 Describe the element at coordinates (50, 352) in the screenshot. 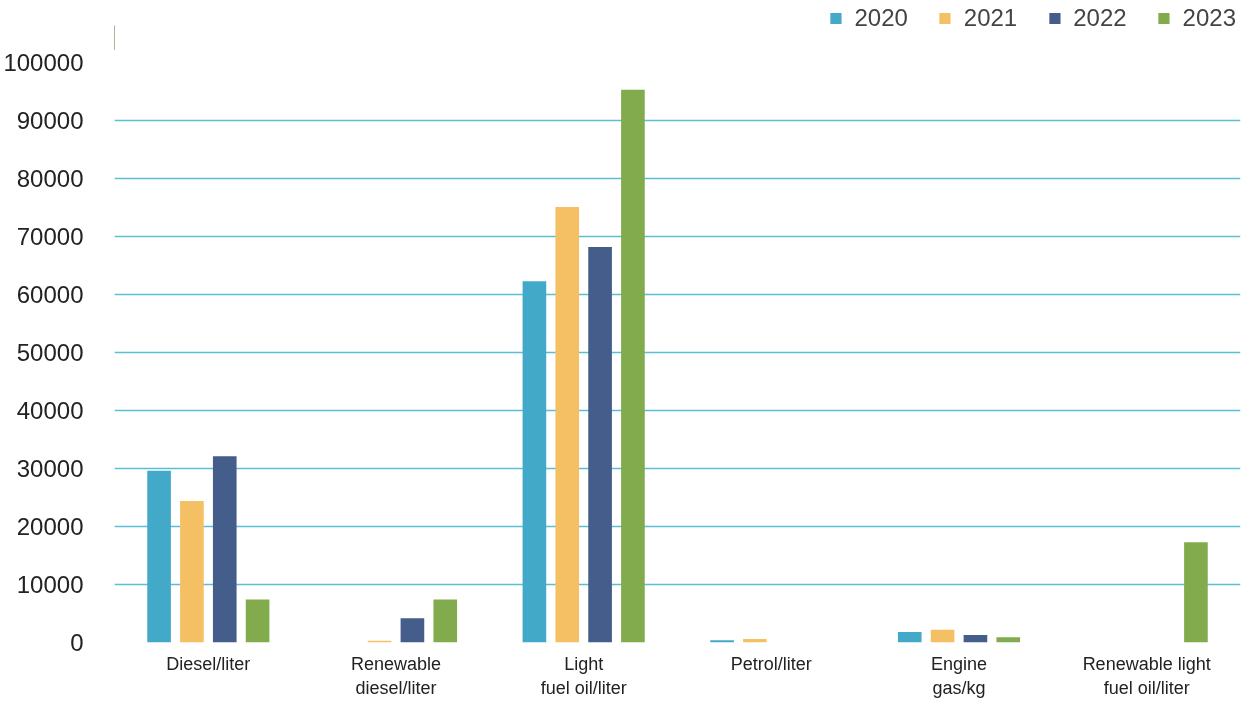

I see `y-tick-label: 50000` at that location.